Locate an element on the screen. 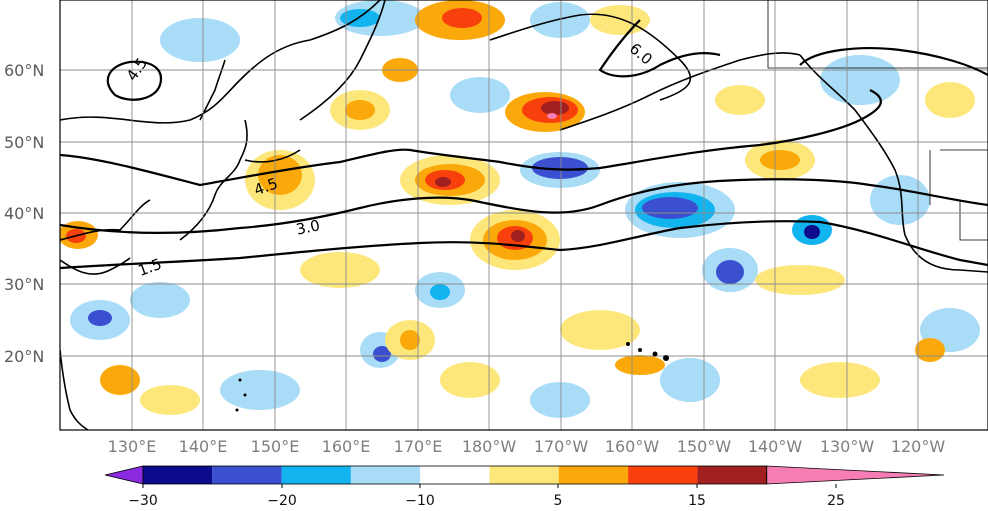 This screenshot has height=511, width=988. colorbar-extend-min is located at coordinates (124, 475).